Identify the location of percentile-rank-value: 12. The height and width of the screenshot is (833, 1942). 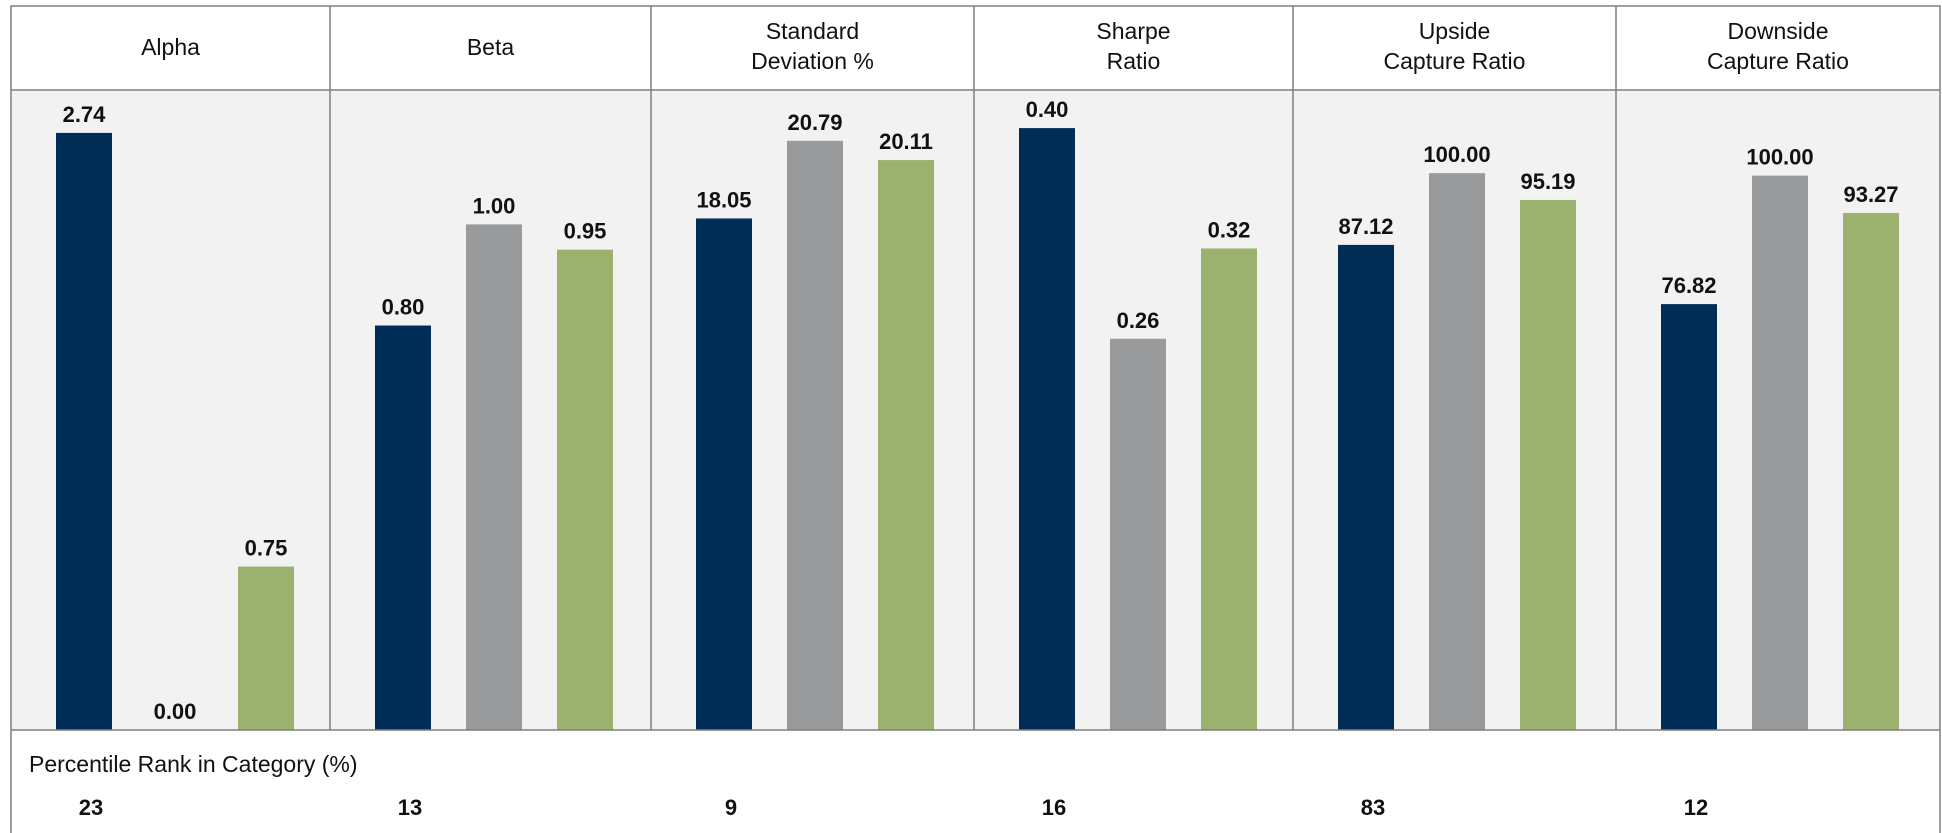
(1696, 807).